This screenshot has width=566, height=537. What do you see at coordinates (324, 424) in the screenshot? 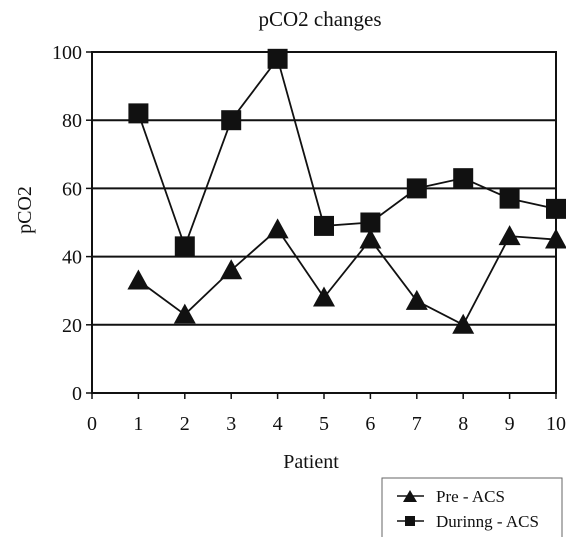
I see `x-tick-label: 5` at bounding box center [324, 424].